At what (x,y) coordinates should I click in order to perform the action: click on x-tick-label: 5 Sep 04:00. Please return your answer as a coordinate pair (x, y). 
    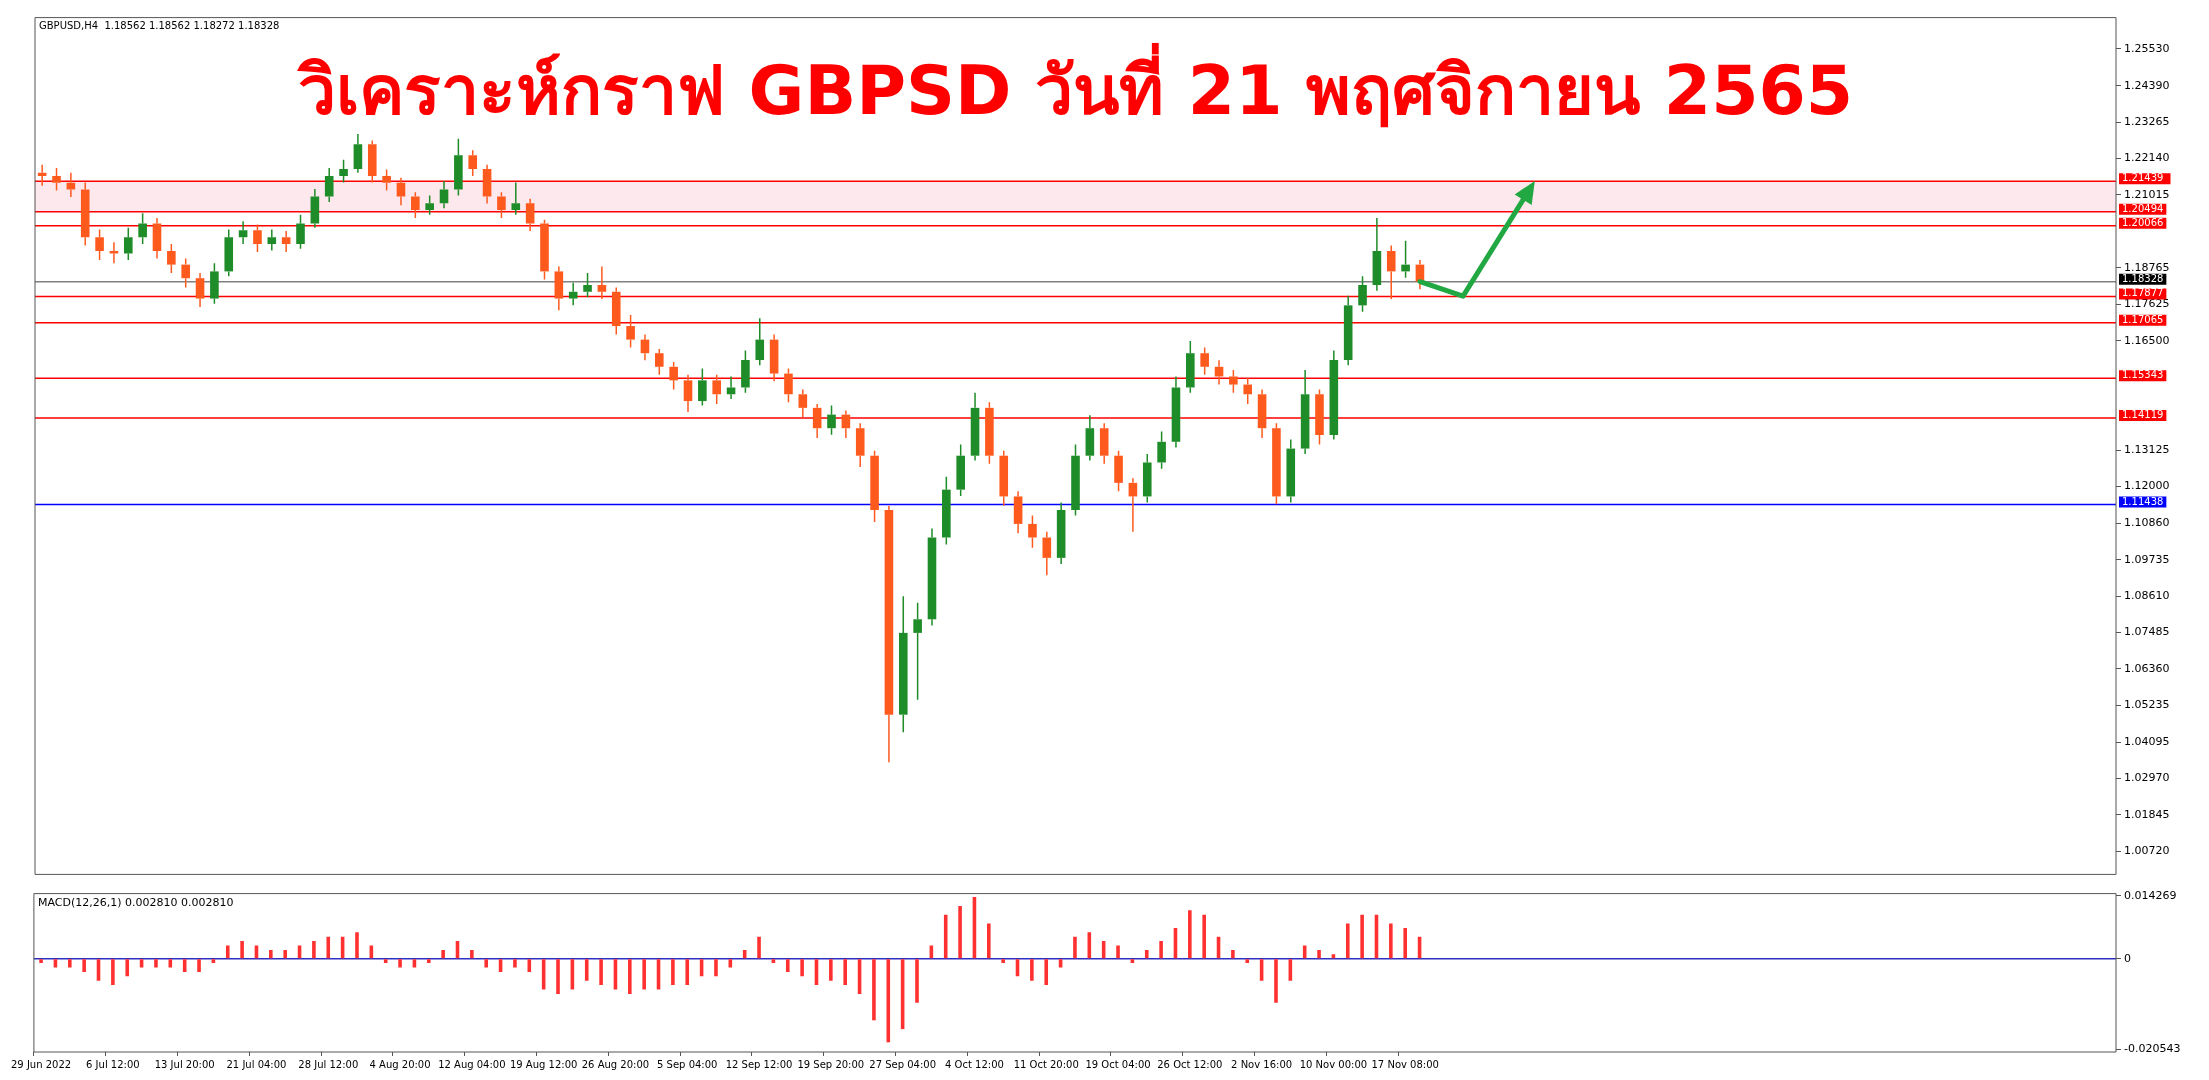
    Looking at the image, I should click on (687, 1064).